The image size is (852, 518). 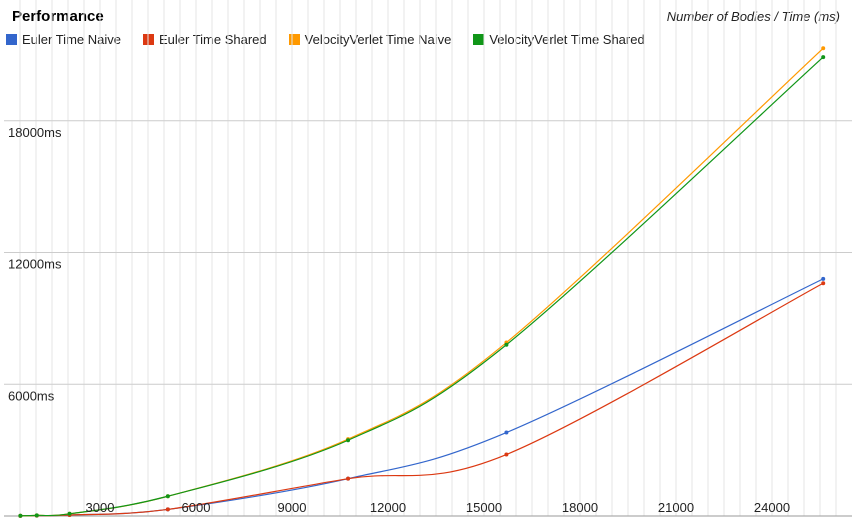 I want to click on legend-label-verlet-shared: VelocityVerlet Time Shared, so click(x=567, y=39).